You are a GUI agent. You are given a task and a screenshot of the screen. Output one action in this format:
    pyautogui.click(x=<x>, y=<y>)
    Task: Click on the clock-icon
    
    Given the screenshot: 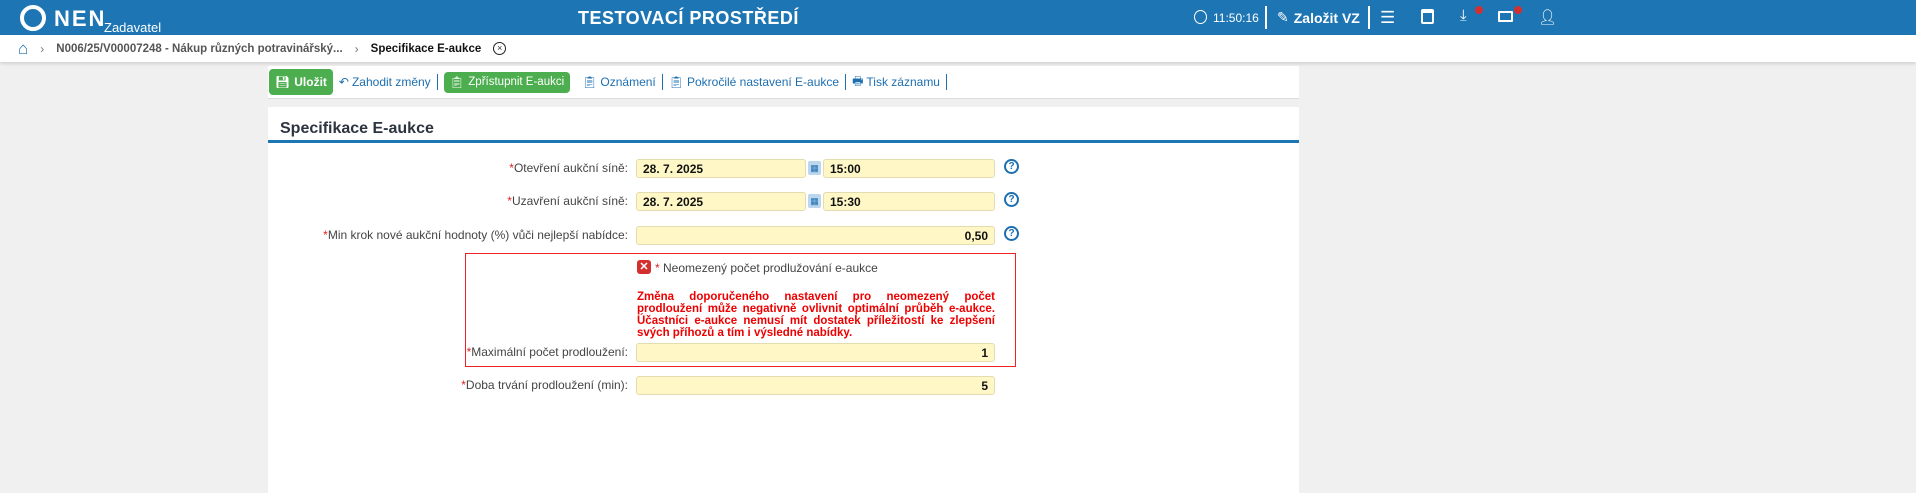 What is the action you would take?
    pyautogui.click(x=1200, y=17)
    